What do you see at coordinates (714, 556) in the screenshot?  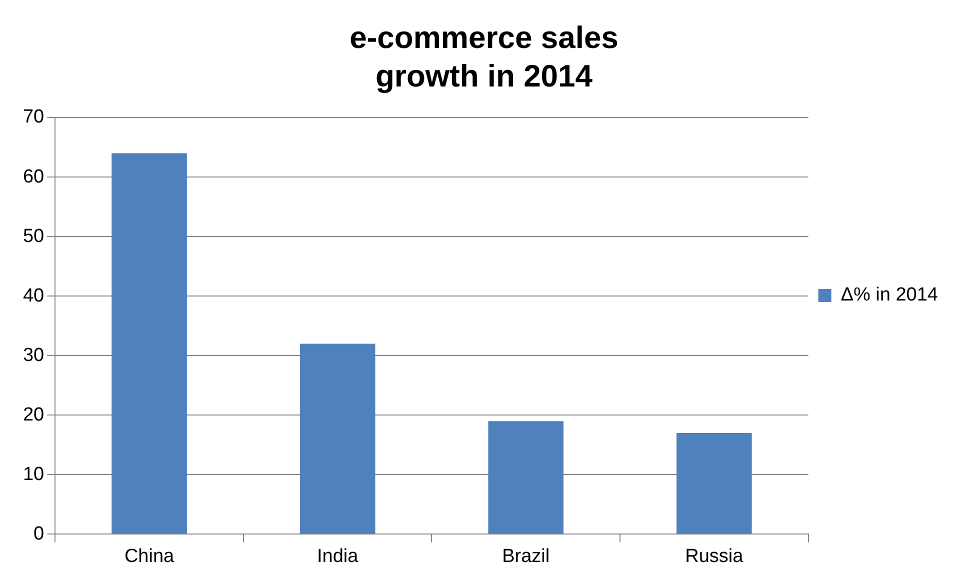 I see `x-tick-label: Russia` at bounding box center [714, 556].